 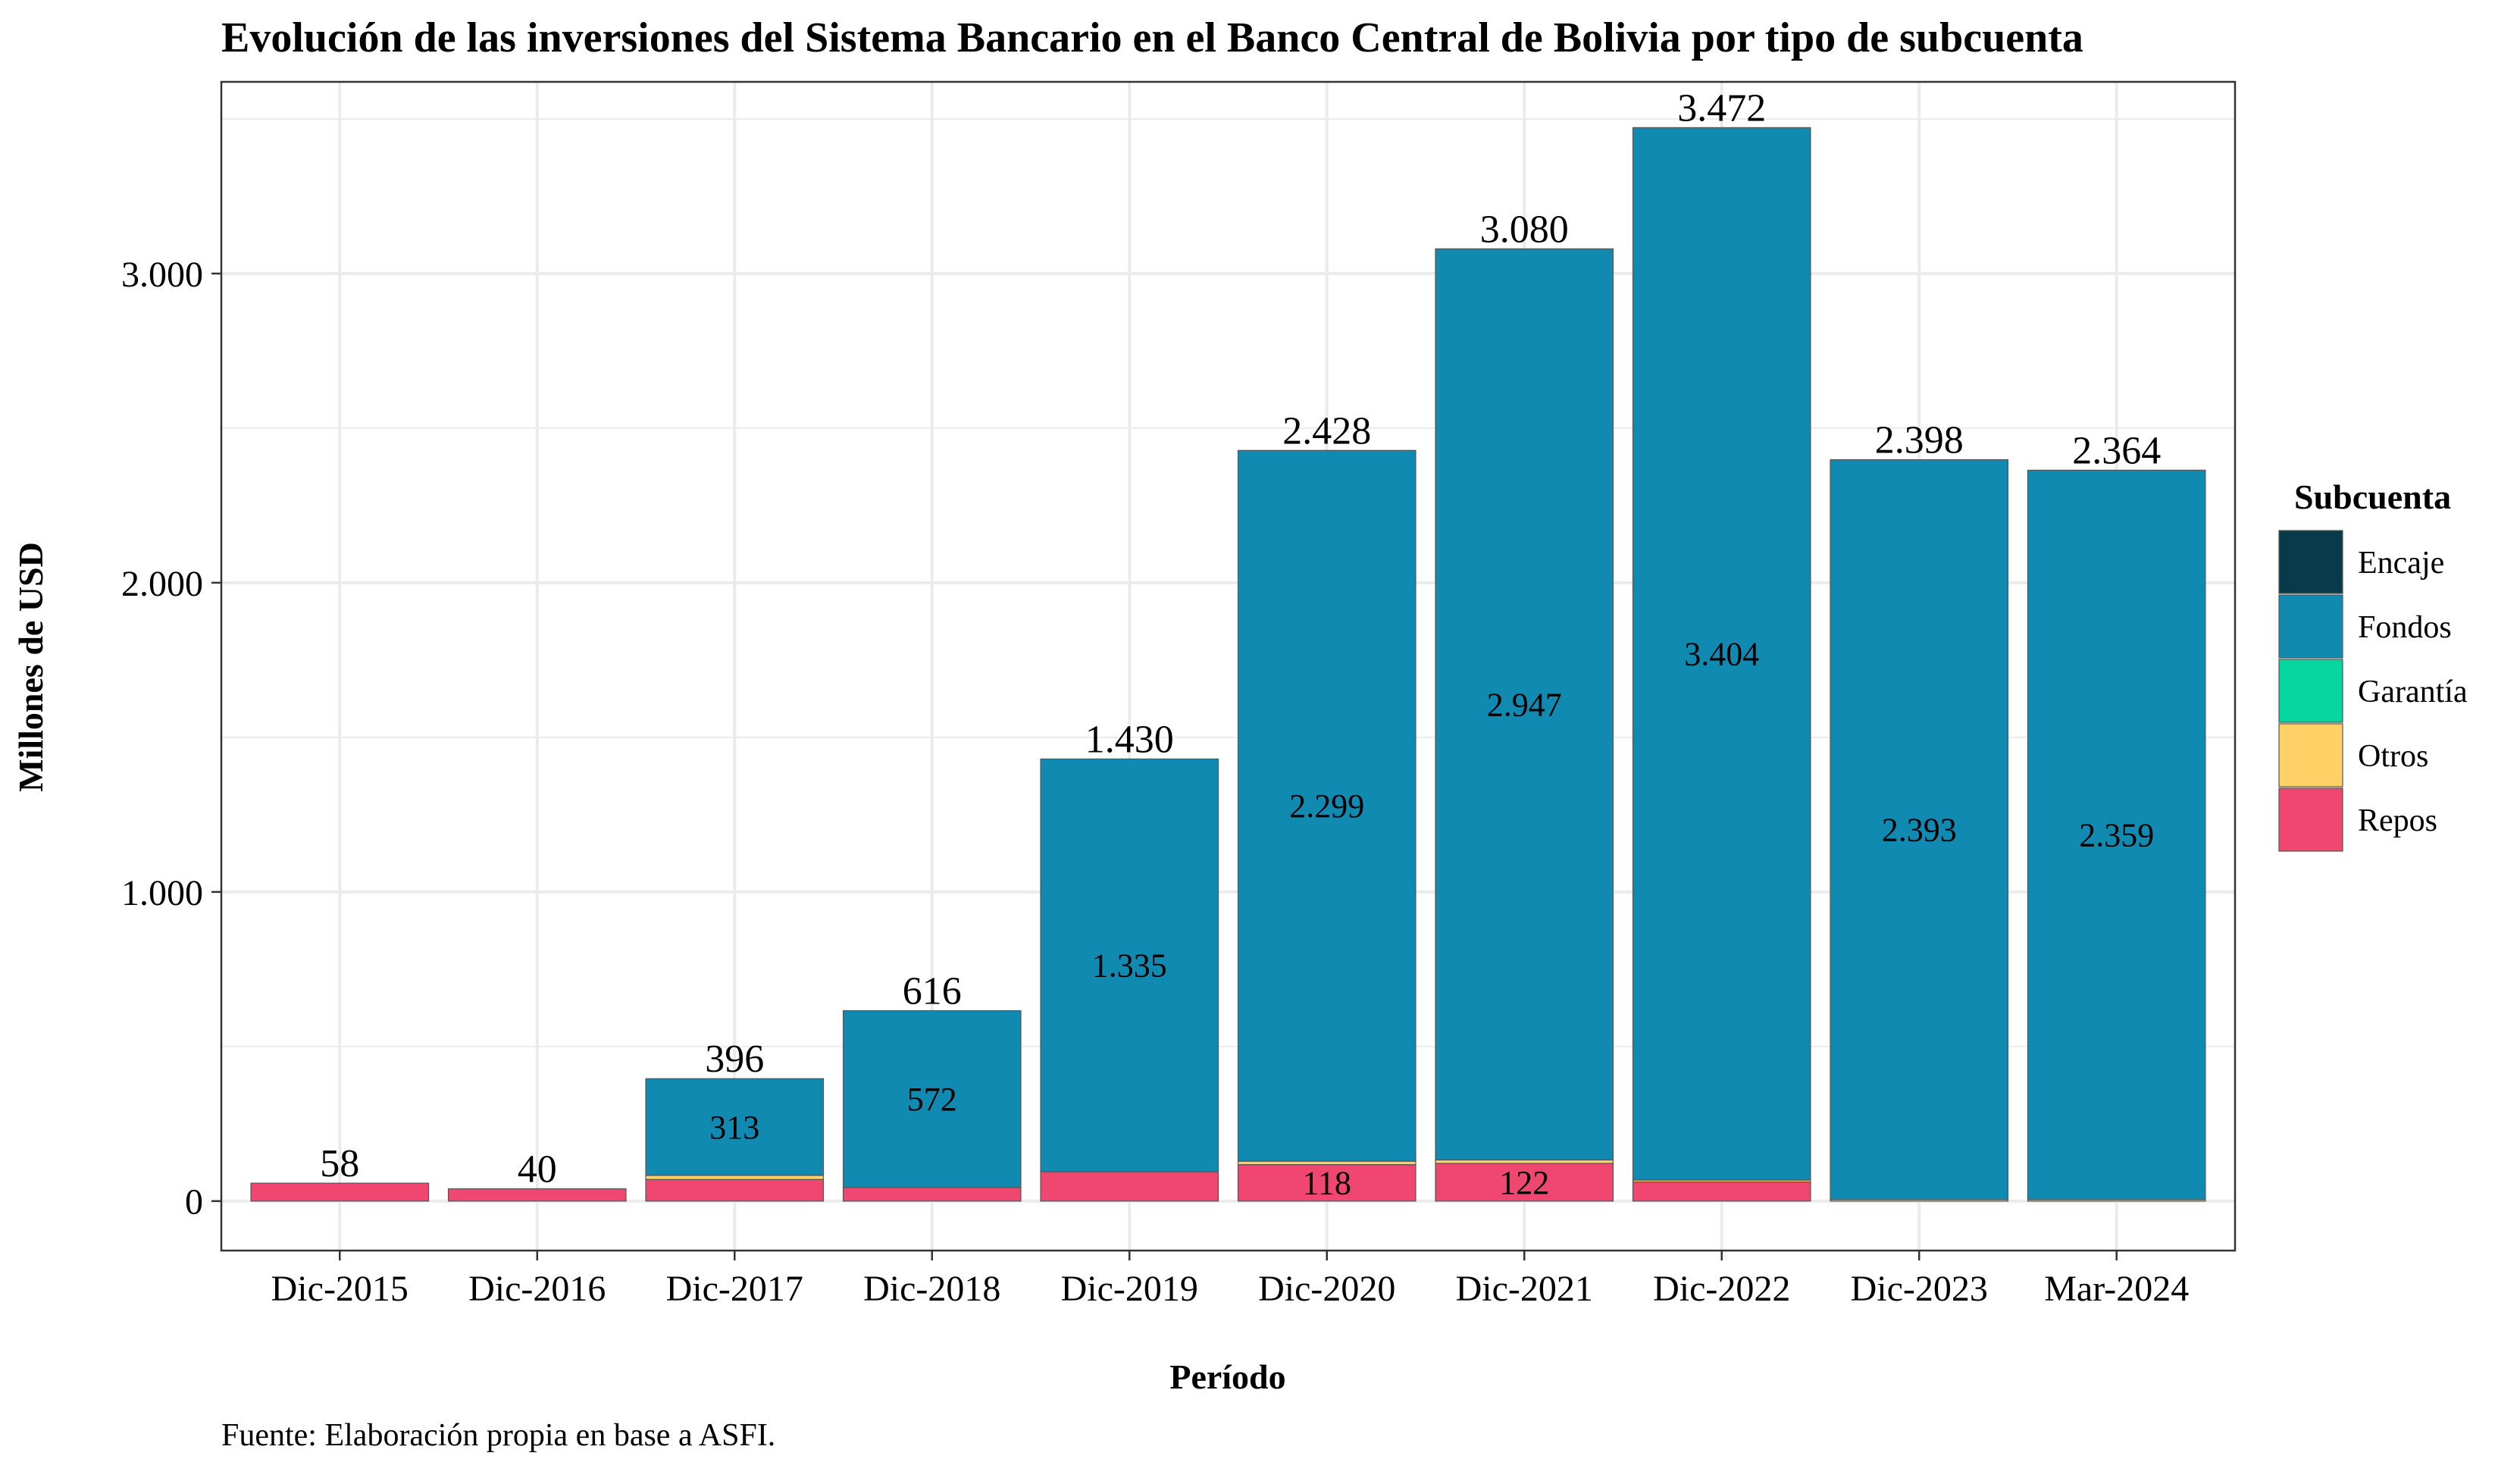 I want to click on x-tick-label: Dic-2023, so click(x=1919, y=1289).